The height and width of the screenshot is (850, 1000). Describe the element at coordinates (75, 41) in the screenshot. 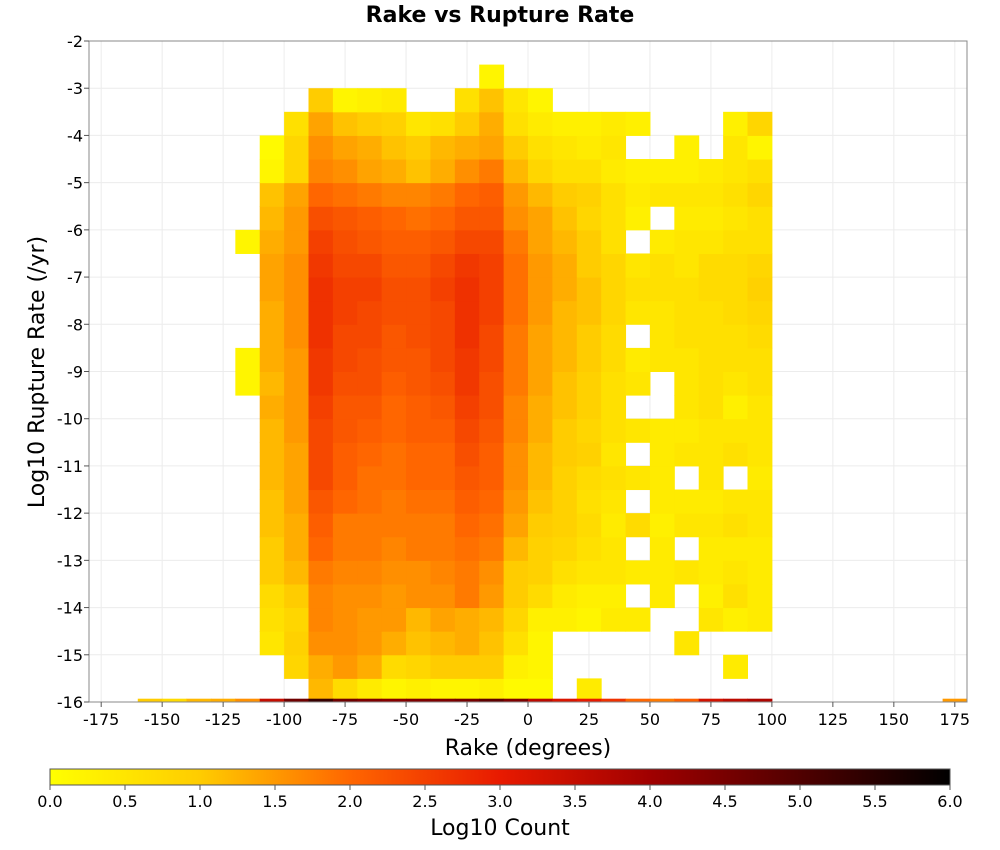

I see `y-tick-label: -2` at that location.